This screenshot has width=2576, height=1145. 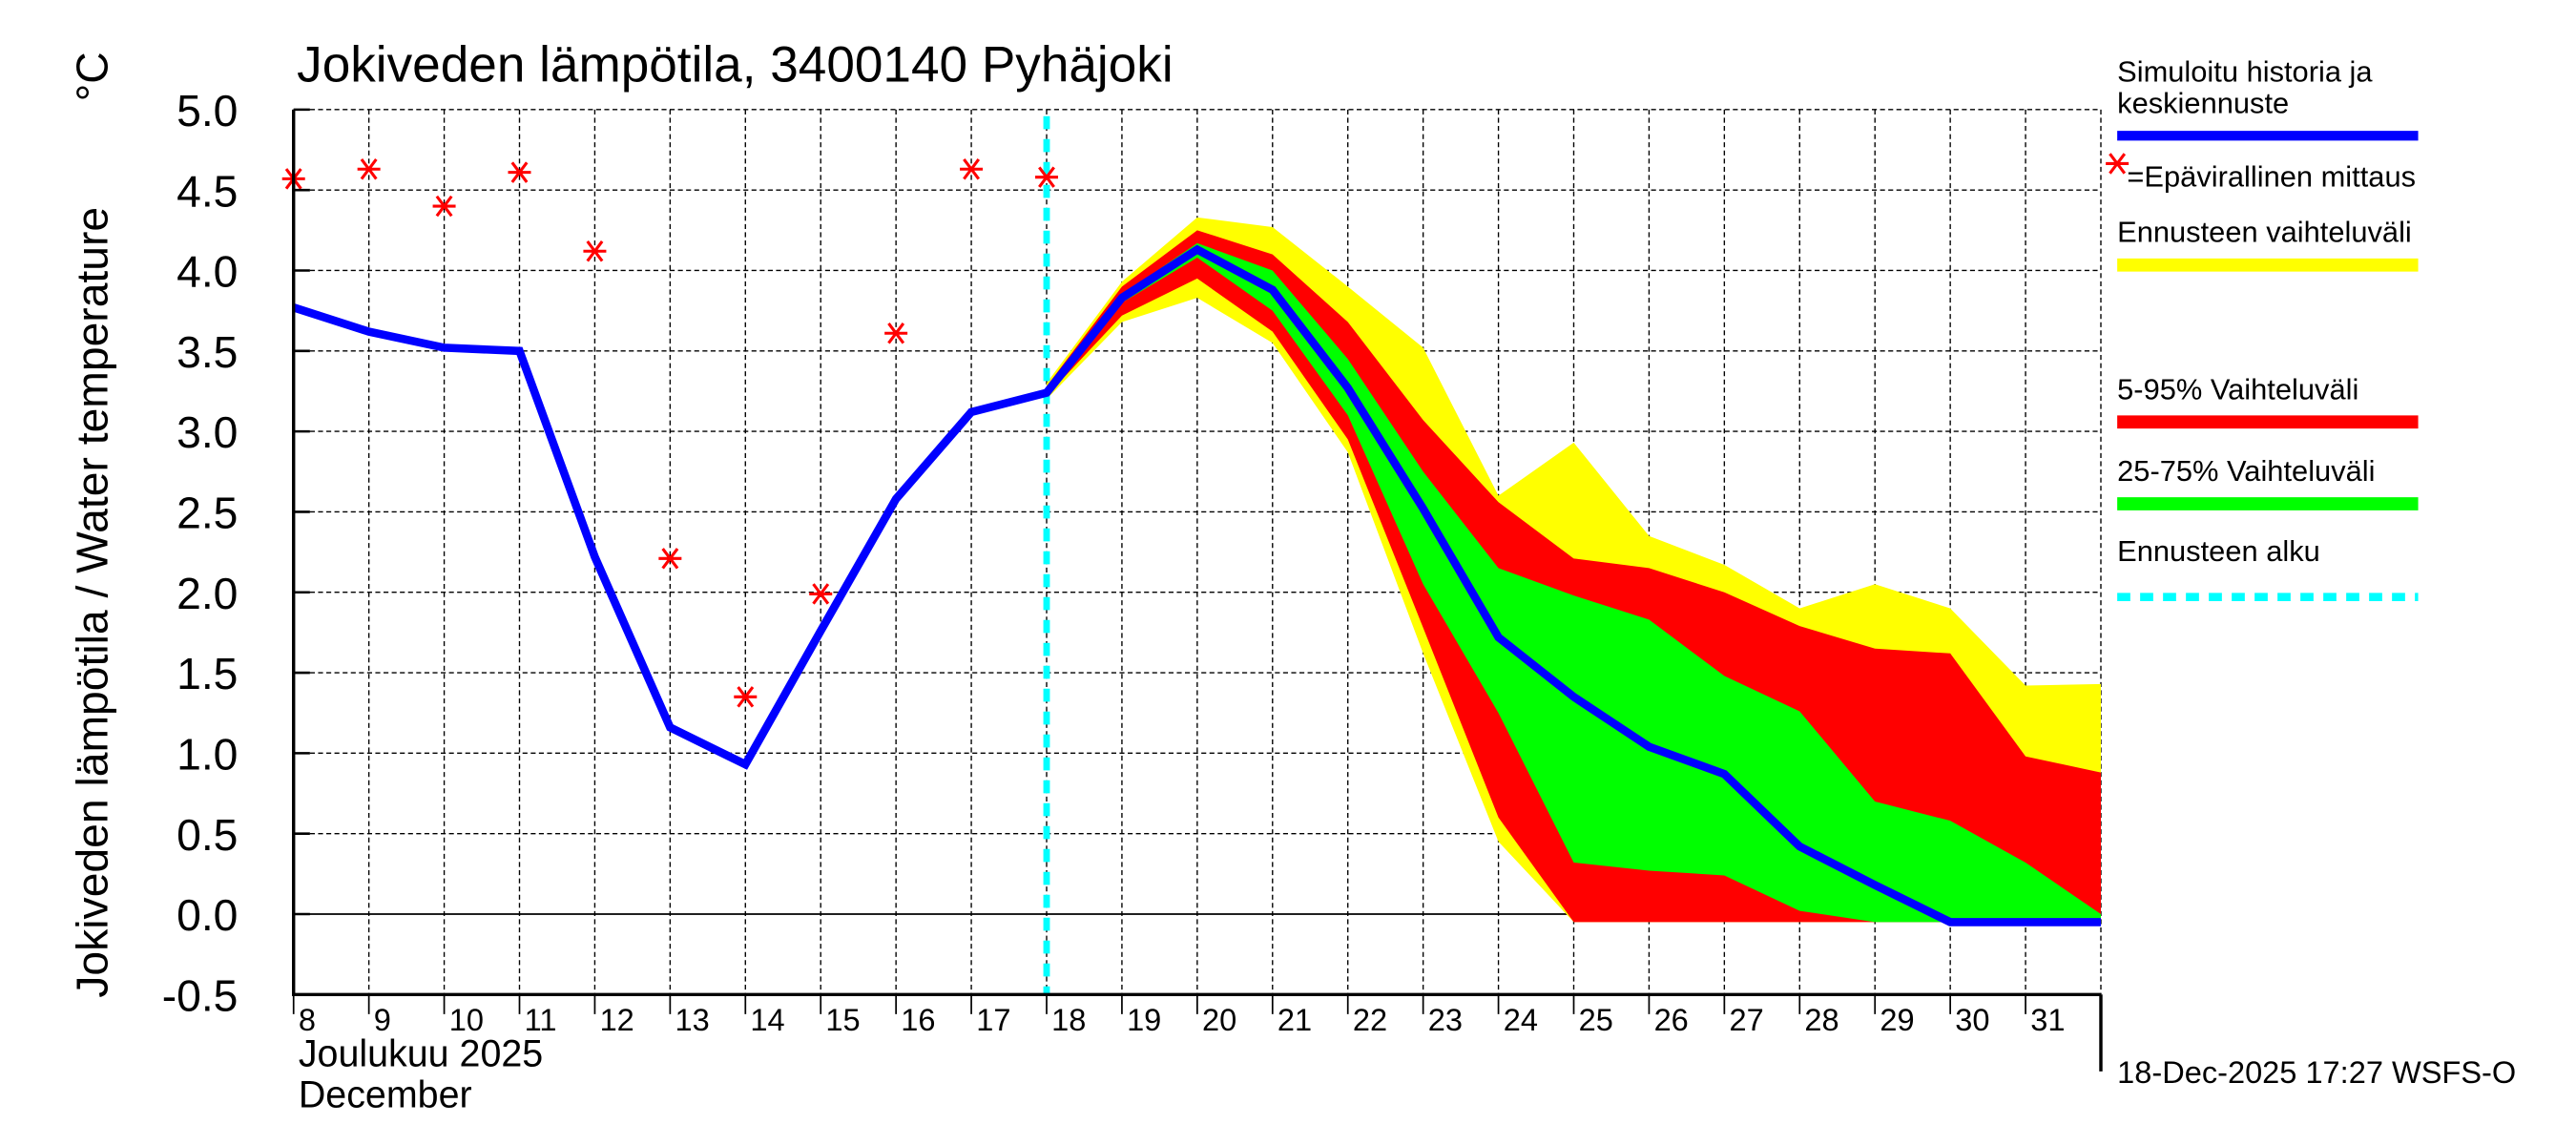 I want to click on x-tick-label: 12, so click(x=617, y=1020).